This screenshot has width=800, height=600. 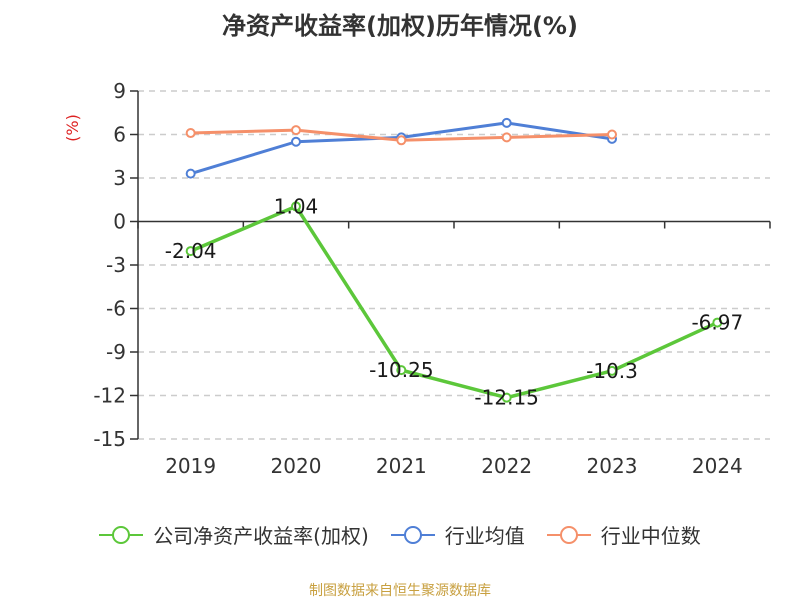 I want to click on y-axis-label: (%), so click(x=72, y=128).